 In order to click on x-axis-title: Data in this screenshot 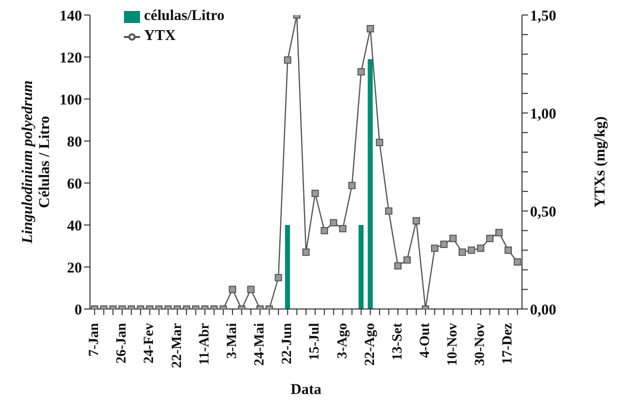, I will do `click(306, 390)`.